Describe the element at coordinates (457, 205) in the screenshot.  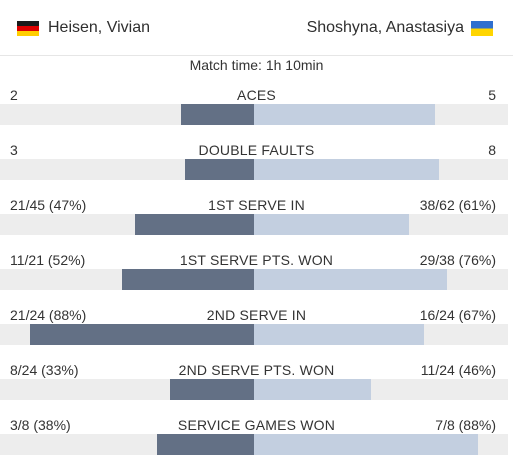
I see `stat-right-value: 38/62 (61%)` at that location.